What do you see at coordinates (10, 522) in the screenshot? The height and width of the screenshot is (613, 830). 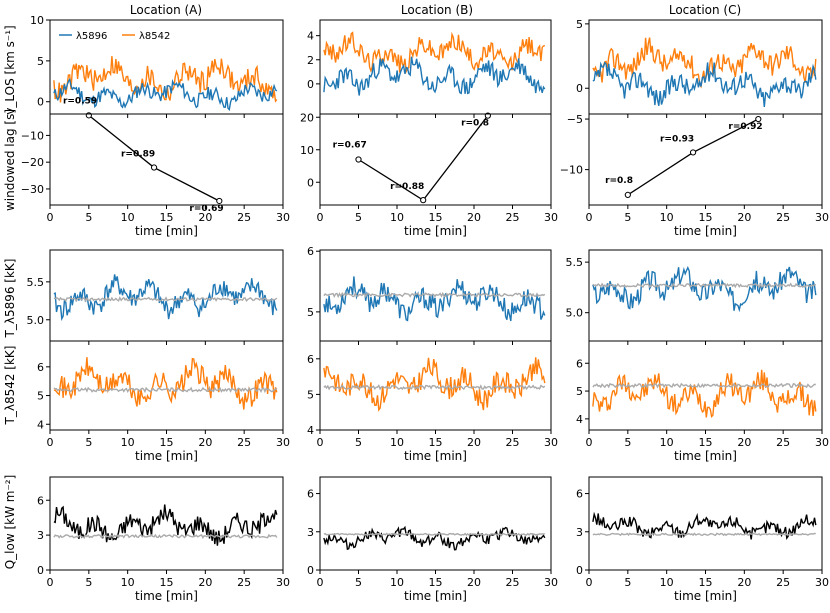 I see `ylabel-q: Q_low [kW m⁻²]` at bounding box center [10, 522].